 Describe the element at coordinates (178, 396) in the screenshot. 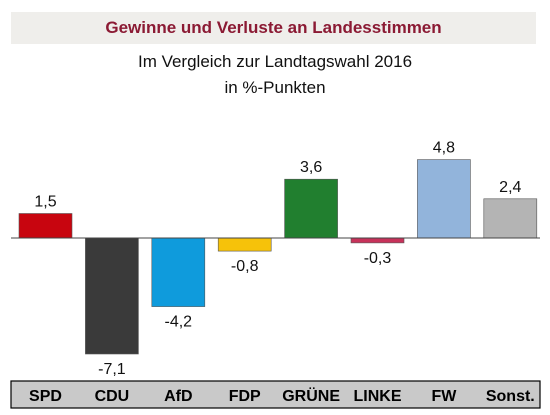

I see `category-label: AfD` at that location.